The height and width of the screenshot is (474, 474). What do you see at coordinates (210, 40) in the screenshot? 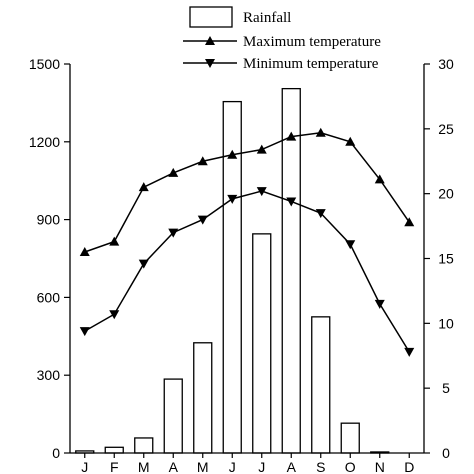
I see `legend-max-marker` at bounding box center [210, 40].